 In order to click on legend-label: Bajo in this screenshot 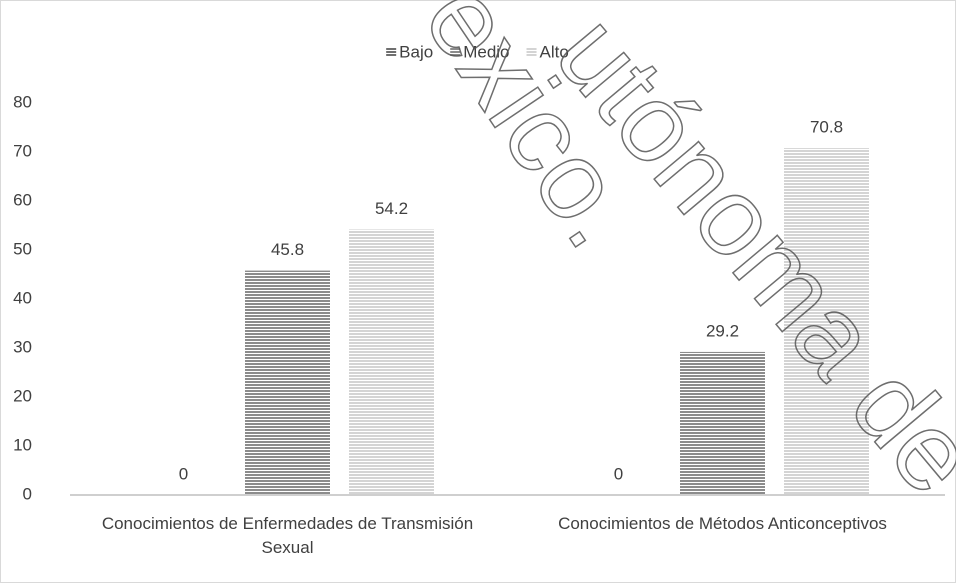, I will do `click(416, 51)`.